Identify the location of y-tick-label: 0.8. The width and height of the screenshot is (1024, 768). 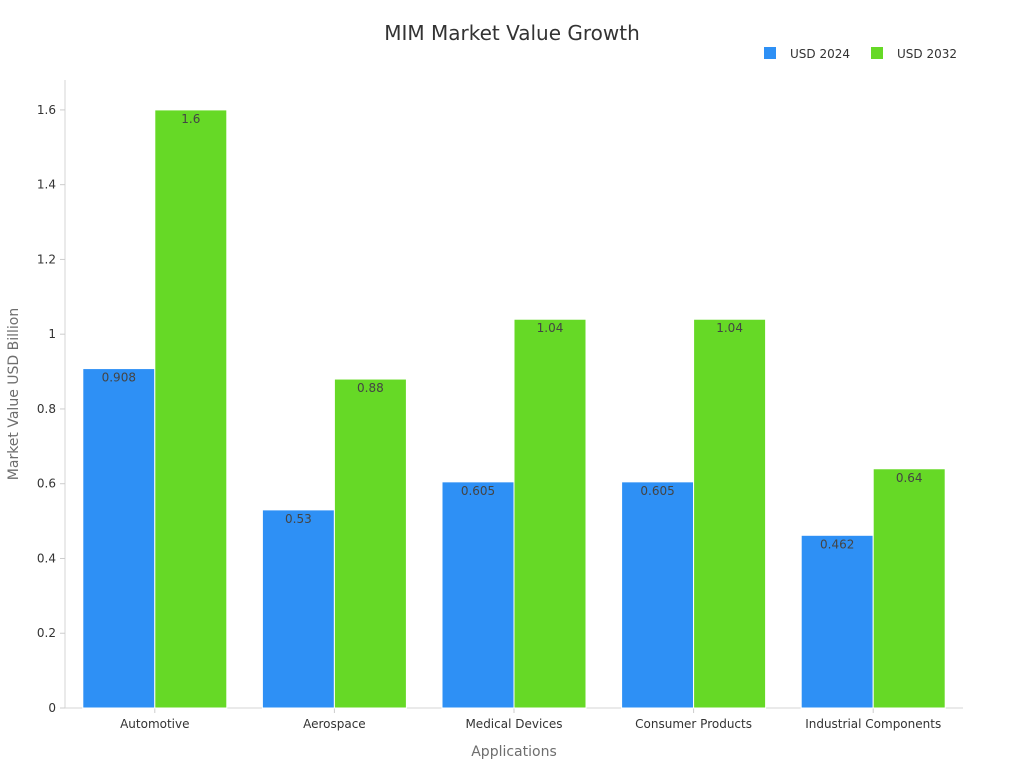
(46, 409).